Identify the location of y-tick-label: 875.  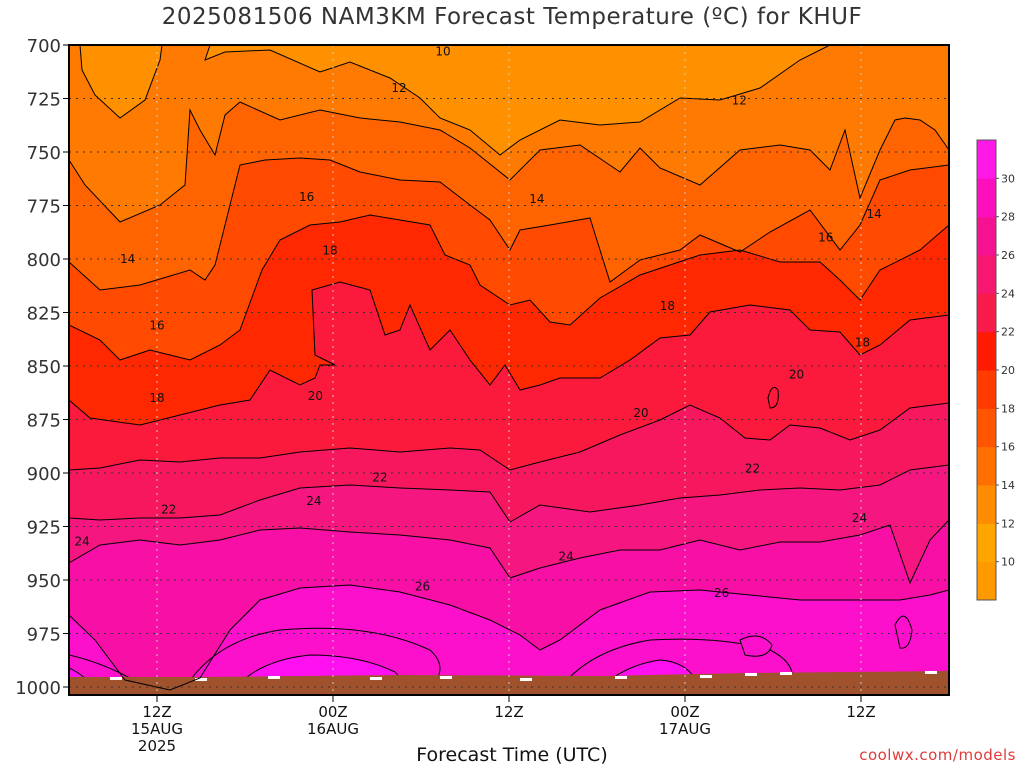
(44, 421).